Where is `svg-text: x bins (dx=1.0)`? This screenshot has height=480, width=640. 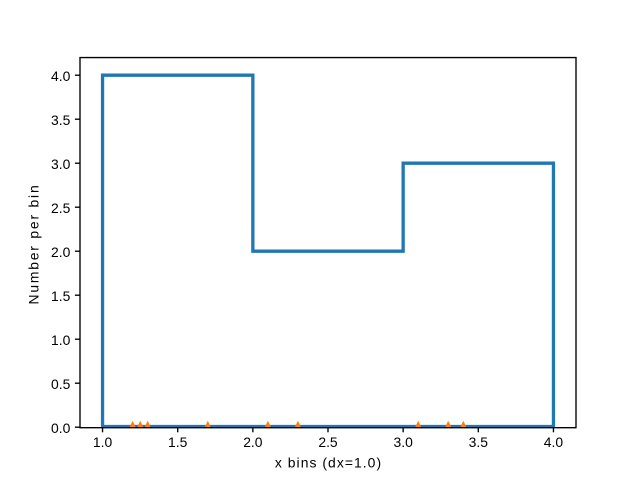
svg-text: x bins (dx=1.0) is located at coordinates (328, 462).